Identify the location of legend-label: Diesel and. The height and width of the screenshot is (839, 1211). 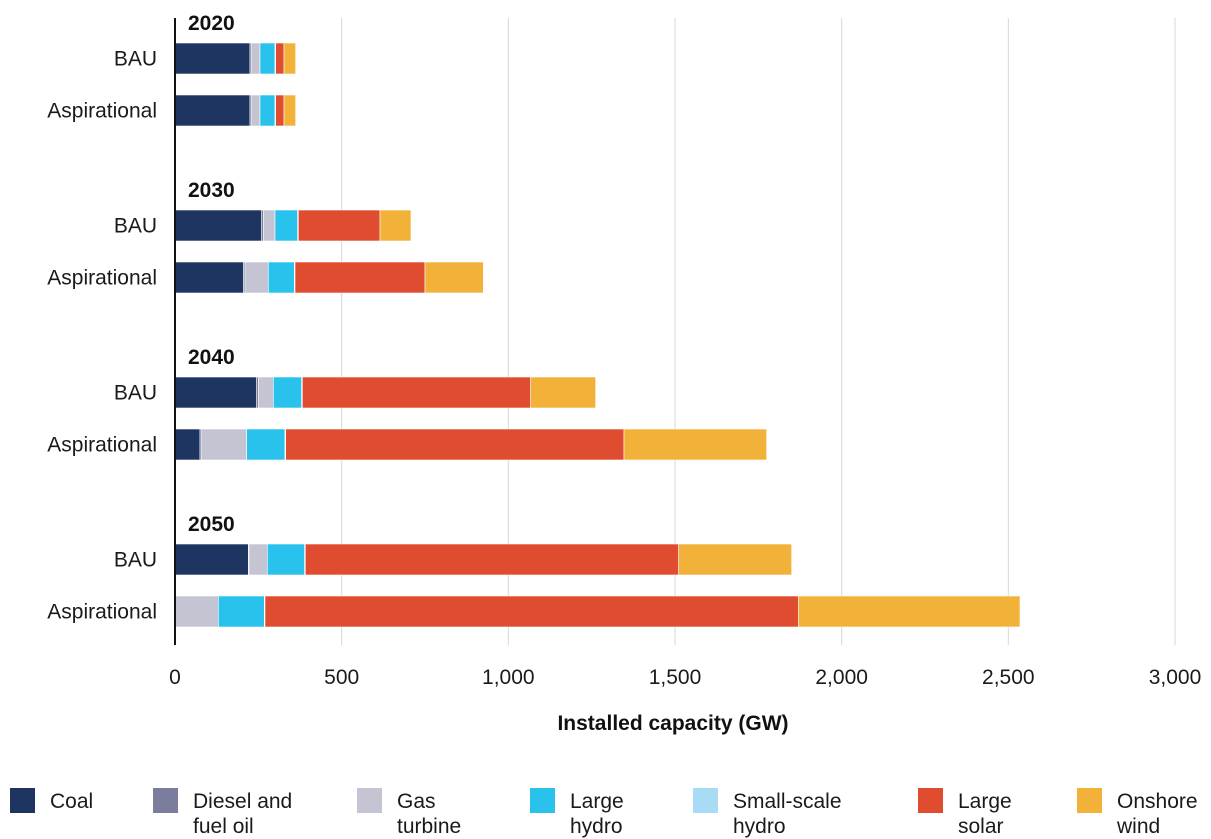
(242, 801).